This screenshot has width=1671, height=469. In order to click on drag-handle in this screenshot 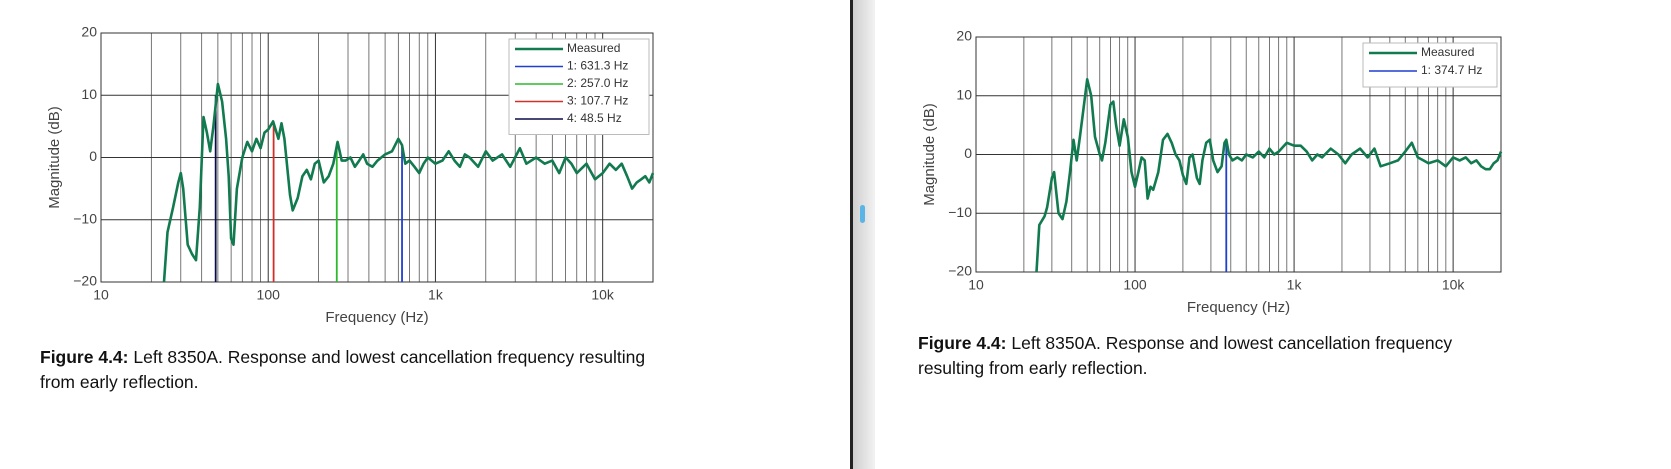, I will do `click(862, 214)`.